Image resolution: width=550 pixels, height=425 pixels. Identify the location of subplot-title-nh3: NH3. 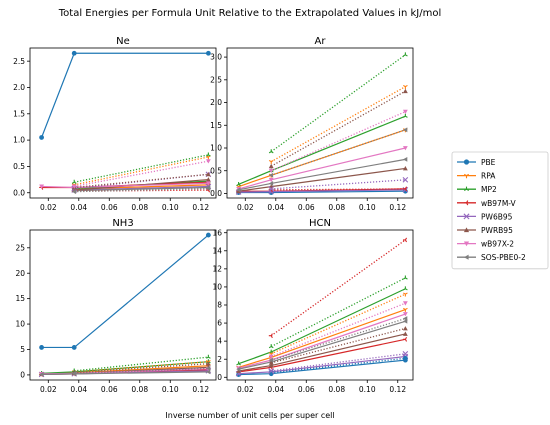
(122, 223).